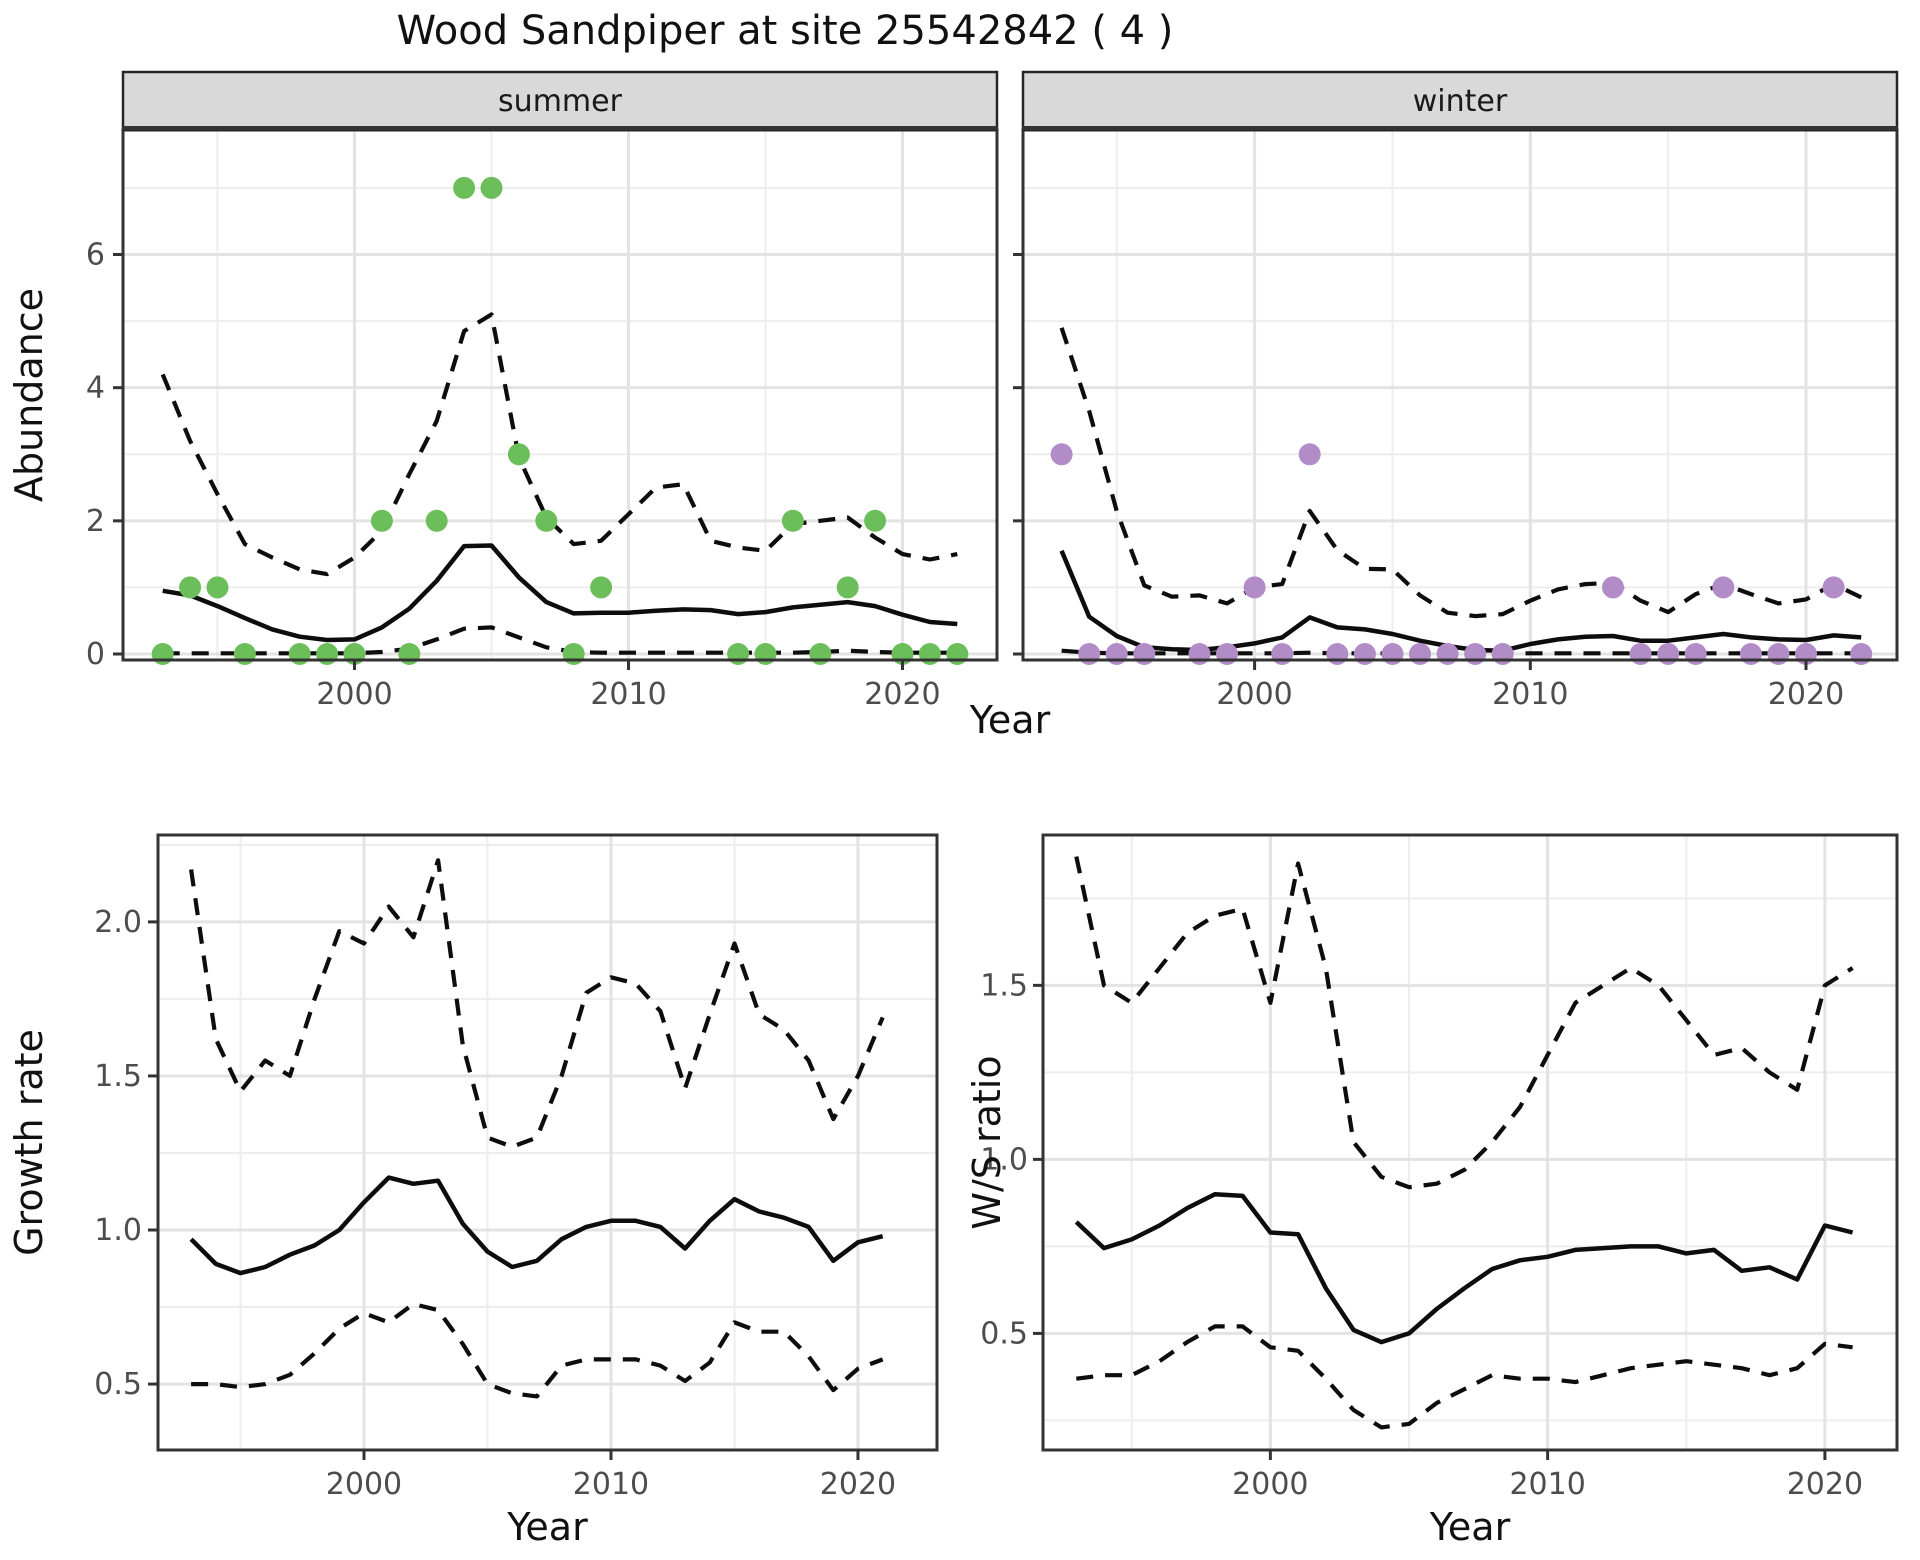  What do you see at coordinates (785, 31) in the screenshot?
I see `chart-title: Wood Sandpiper at site 25542842 ( 4 )` at bounding box center [785, 31].